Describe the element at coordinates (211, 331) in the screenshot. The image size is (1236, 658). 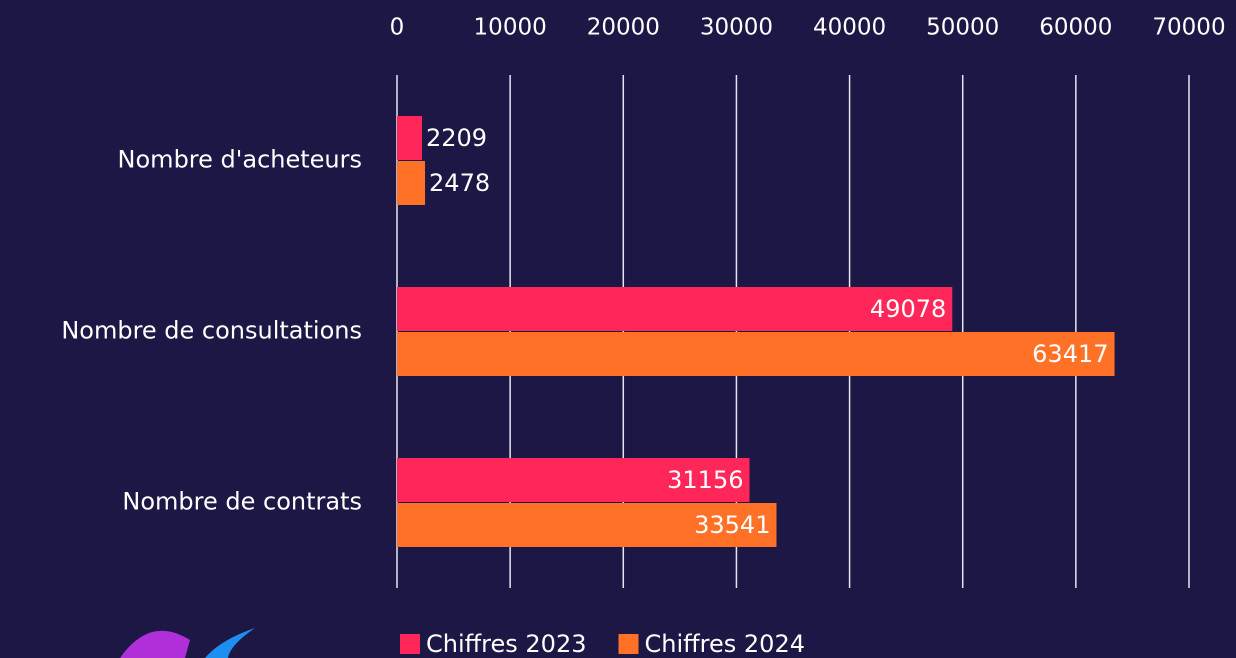
I see `y-tick-label: Nombre de consultations` at that location.